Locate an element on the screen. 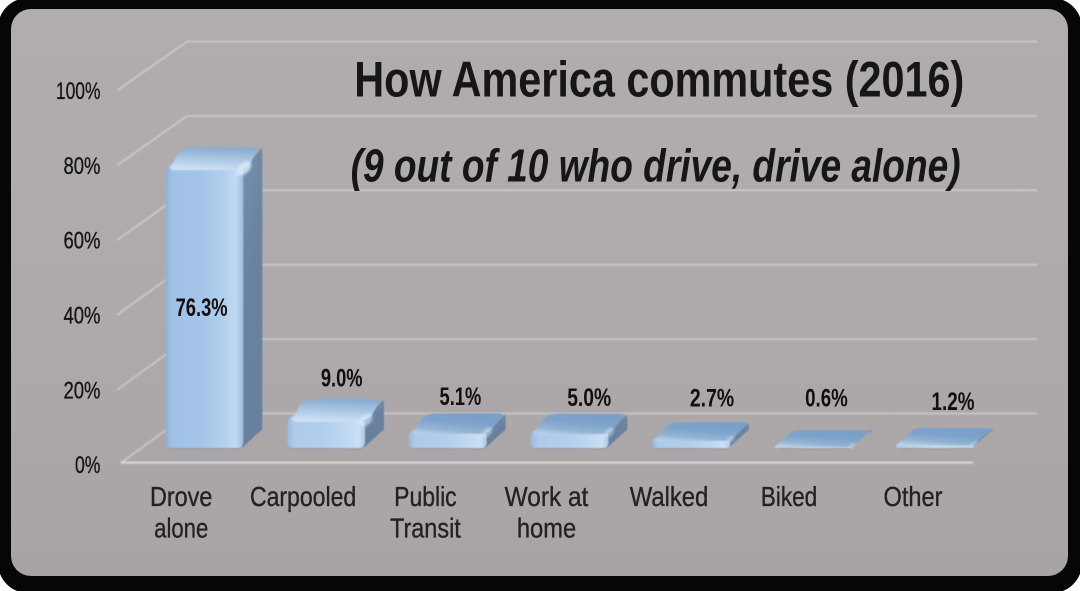  svg-text: Work at is located at coordinates (547, 496).